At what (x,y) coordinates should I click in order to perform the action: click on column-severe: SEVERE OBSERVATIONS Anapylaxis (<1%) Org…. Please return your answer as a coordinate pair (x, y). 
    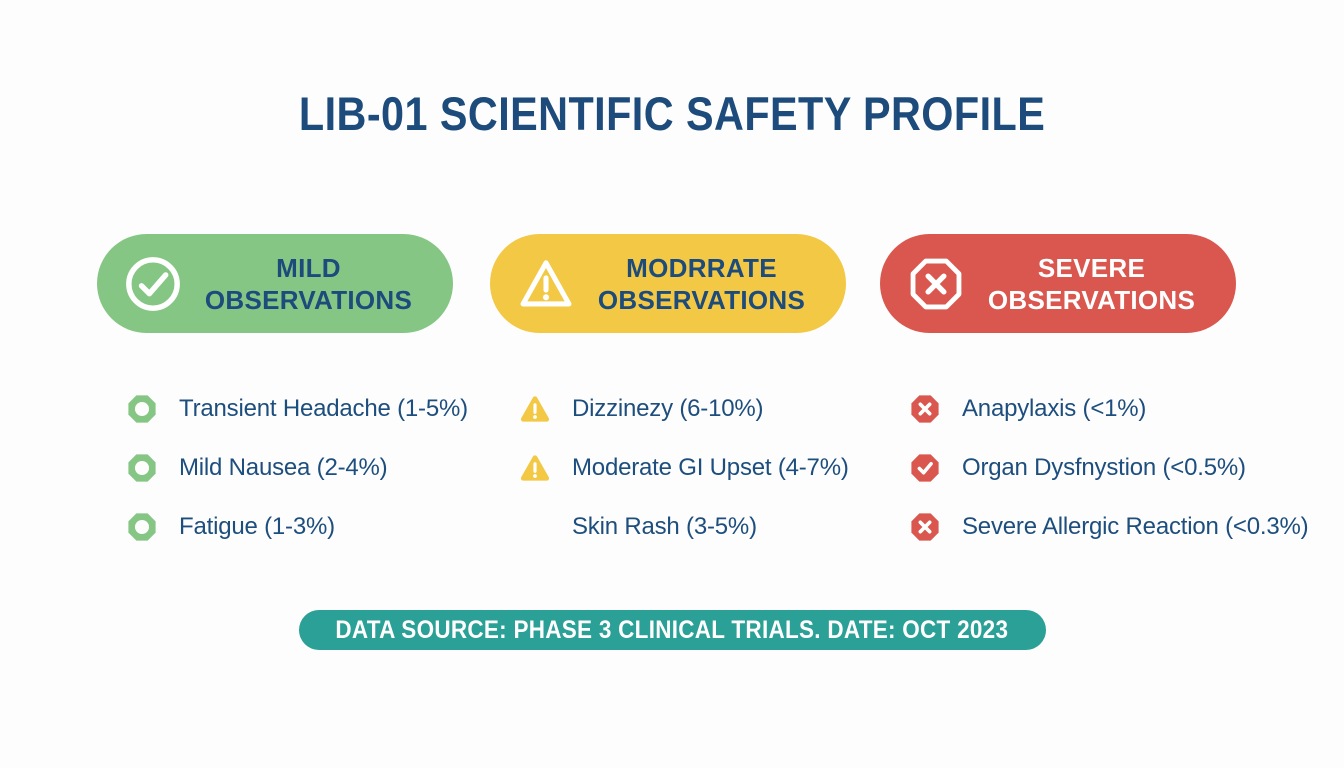
    Looking at the image, I should click on (1094, 402).